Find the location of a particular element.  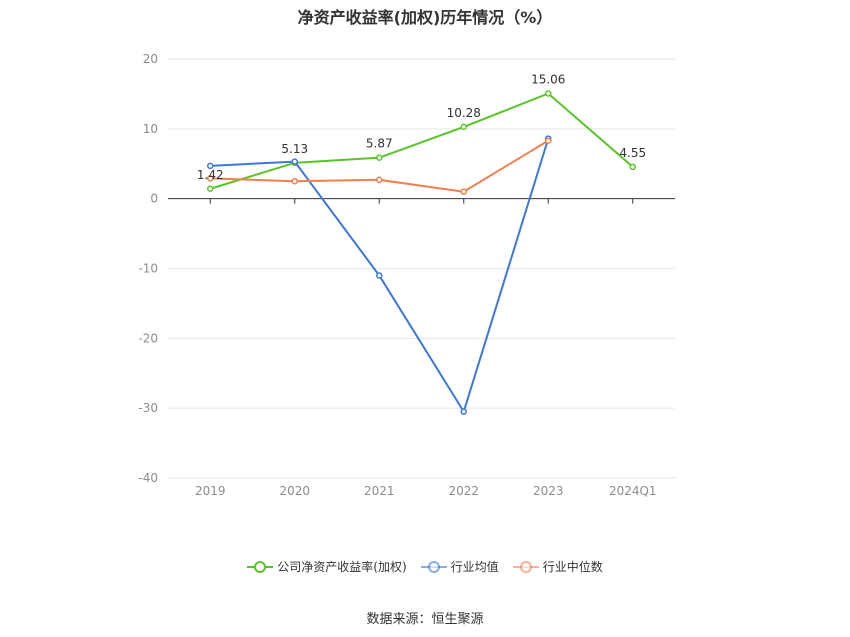

legend-item: 行业均值 is located at coordinates (459, 566).